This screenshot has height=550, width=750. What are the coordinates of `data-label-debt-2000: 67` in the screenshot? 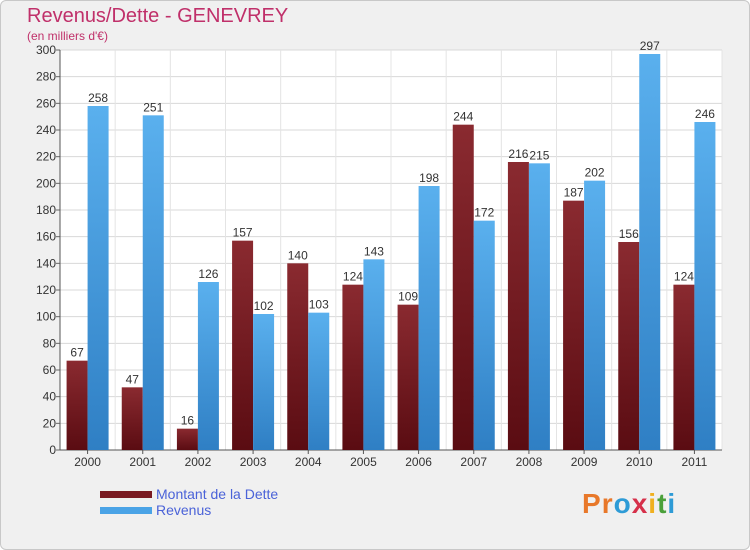 It's located at (77, 353).